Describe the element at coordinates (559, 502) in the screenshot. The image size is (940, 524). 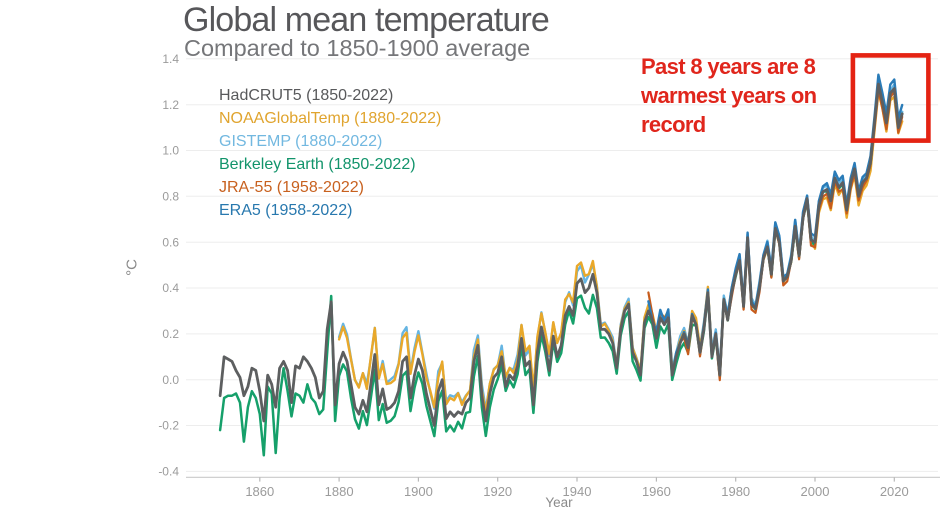
I see `svg-text: Year` at that location.